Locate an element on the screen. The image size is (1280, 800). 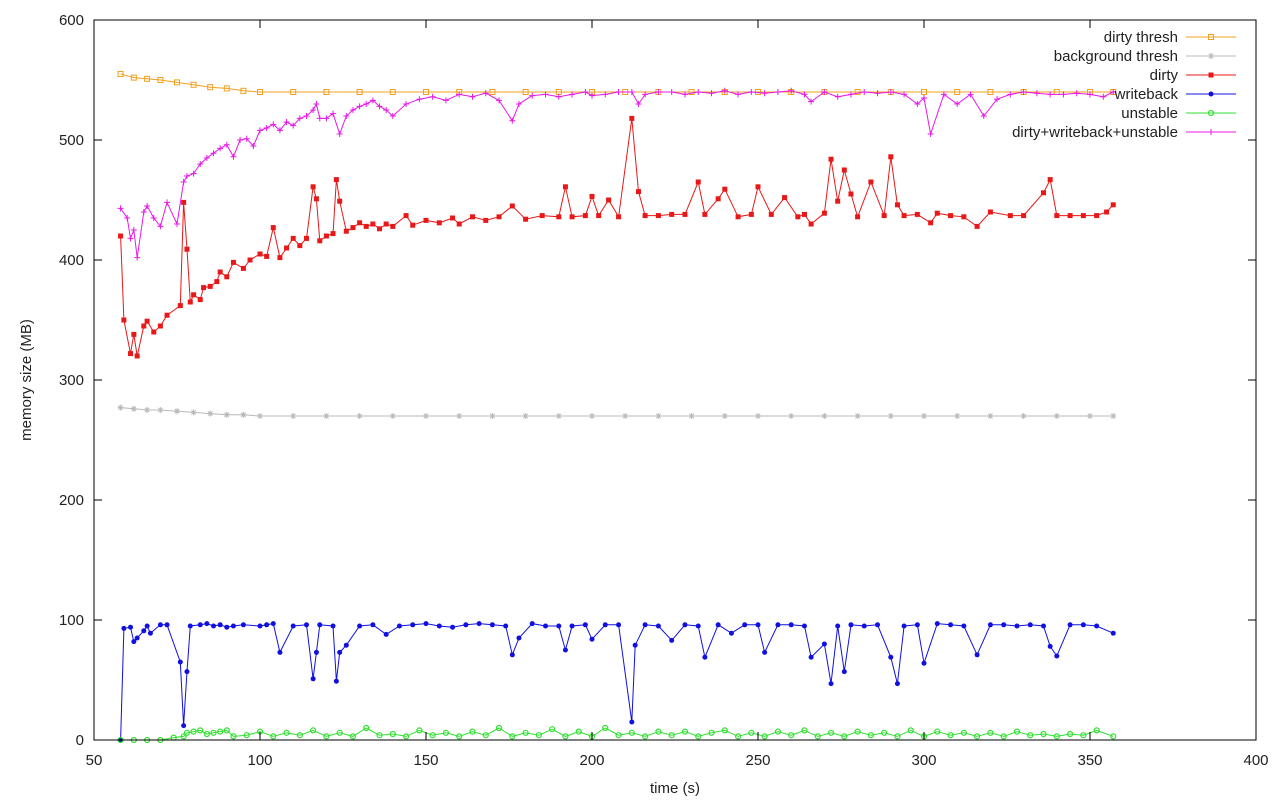
x-tick-label: 400 is located at coordinates (1255, 760).